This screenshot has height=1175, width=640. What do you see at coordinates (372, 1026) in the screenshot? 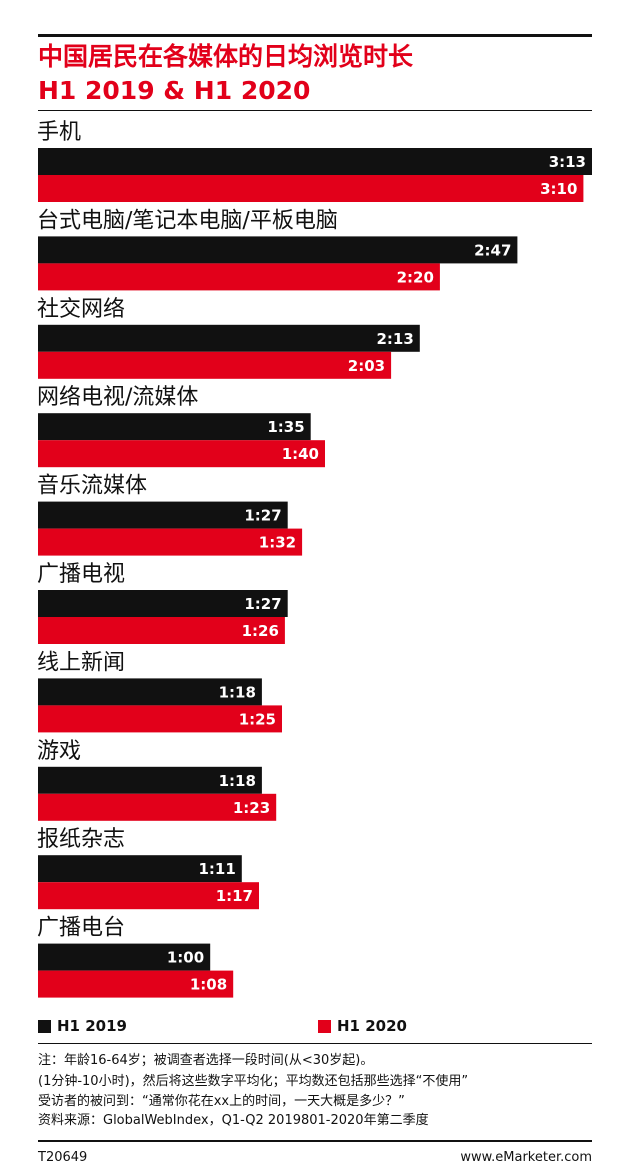
I see `legend-label-2020: H1 2020` at bounding box center [372, 1026].